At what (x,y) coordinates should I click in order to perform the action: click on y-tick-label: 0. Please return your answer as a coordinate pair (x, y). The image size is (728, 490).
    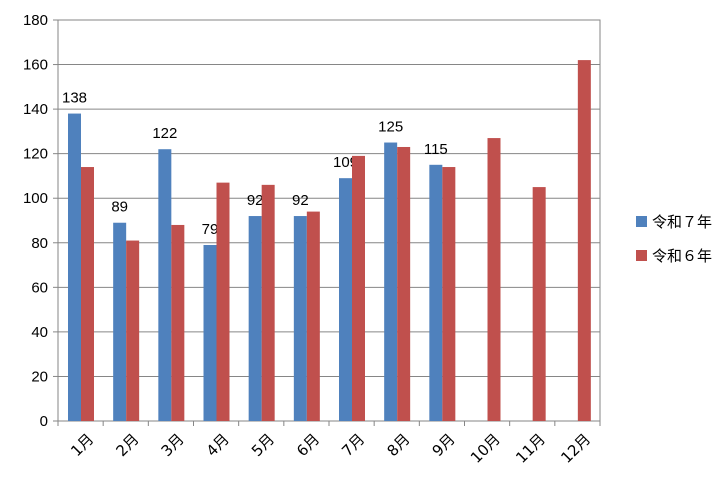
    Looking at the image, I should click on (44, 421).